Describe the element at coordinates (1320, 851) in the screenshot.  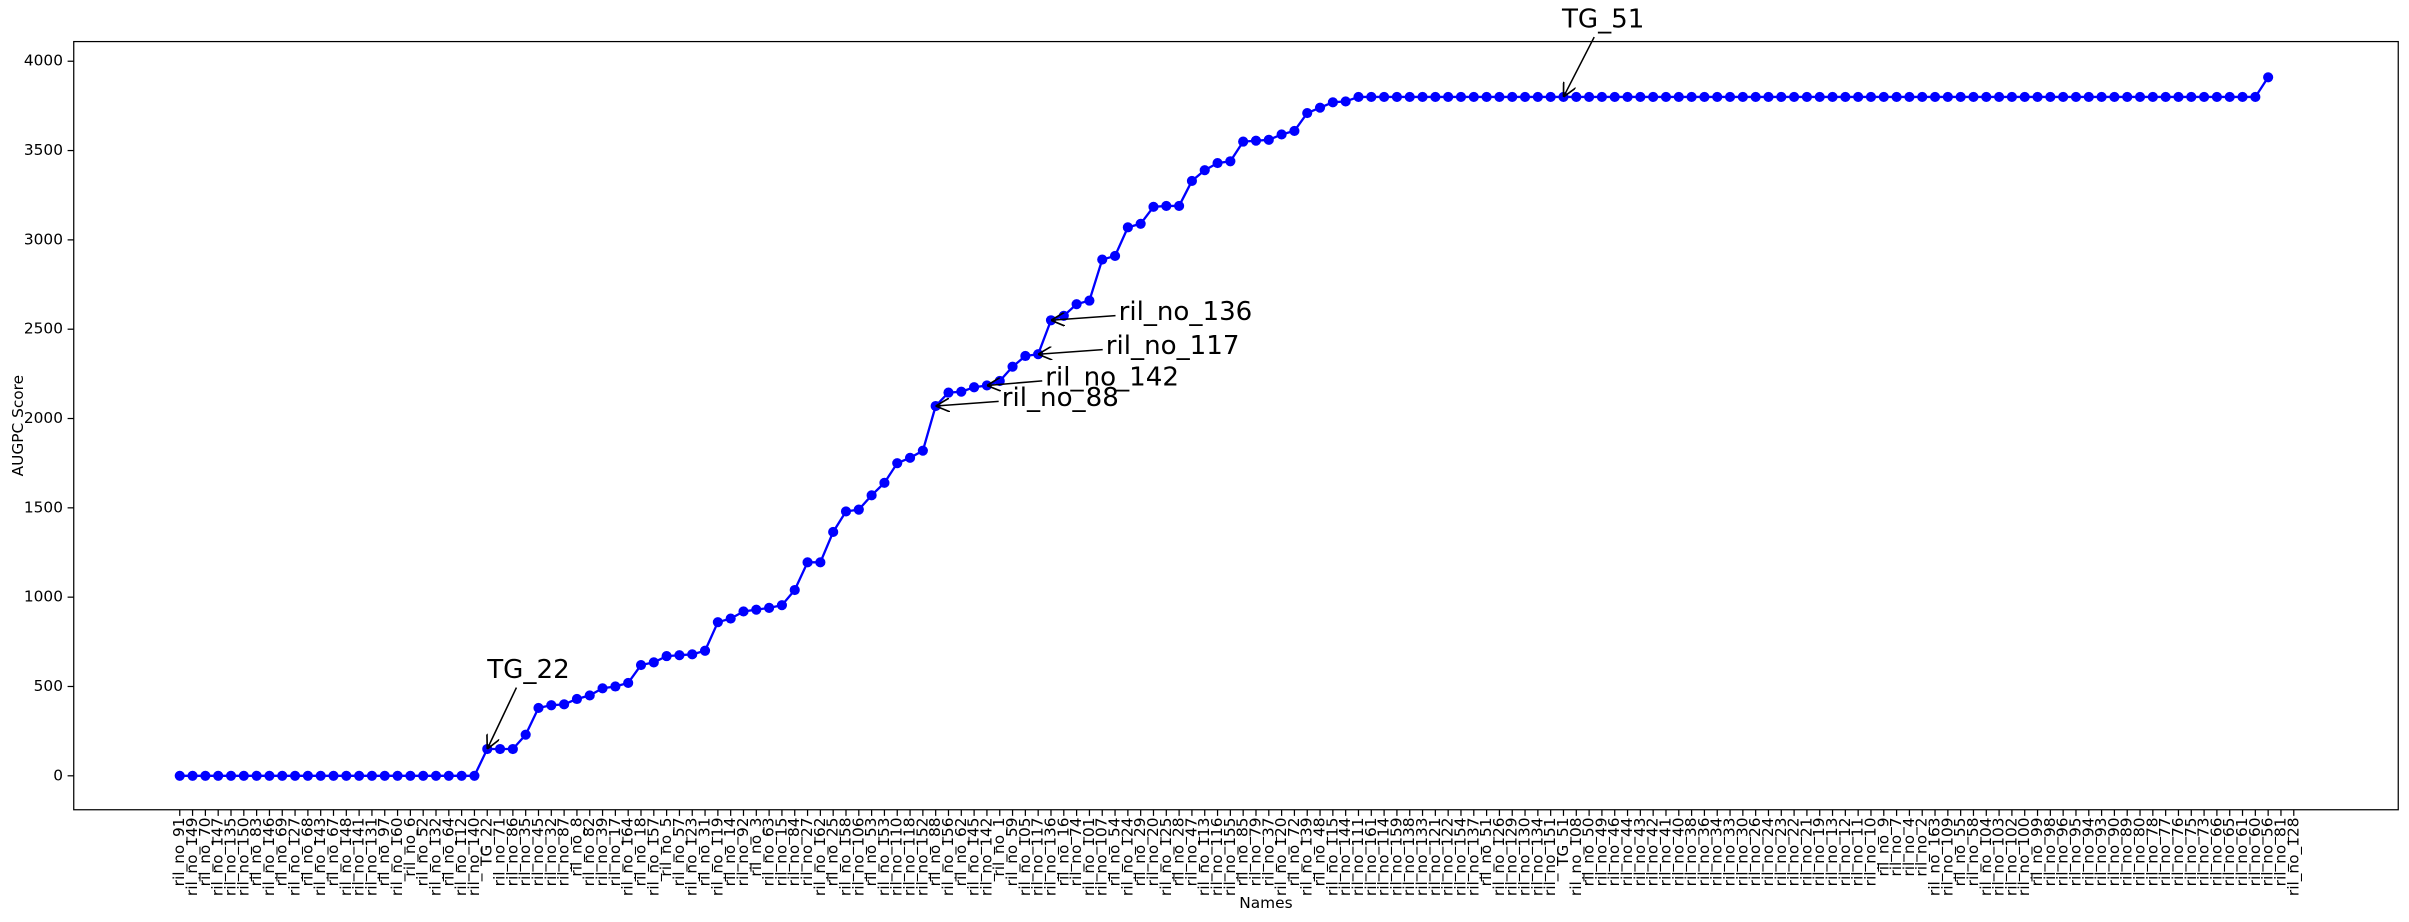
I see `x-tick-label: ril_no_48` at that location.